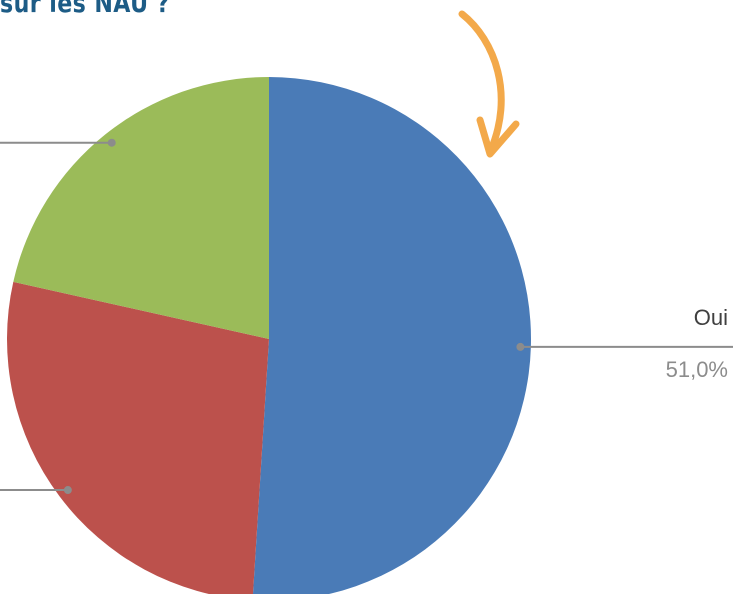  I want to click on slice-percent-label: 51,0%, so click(697, 369).